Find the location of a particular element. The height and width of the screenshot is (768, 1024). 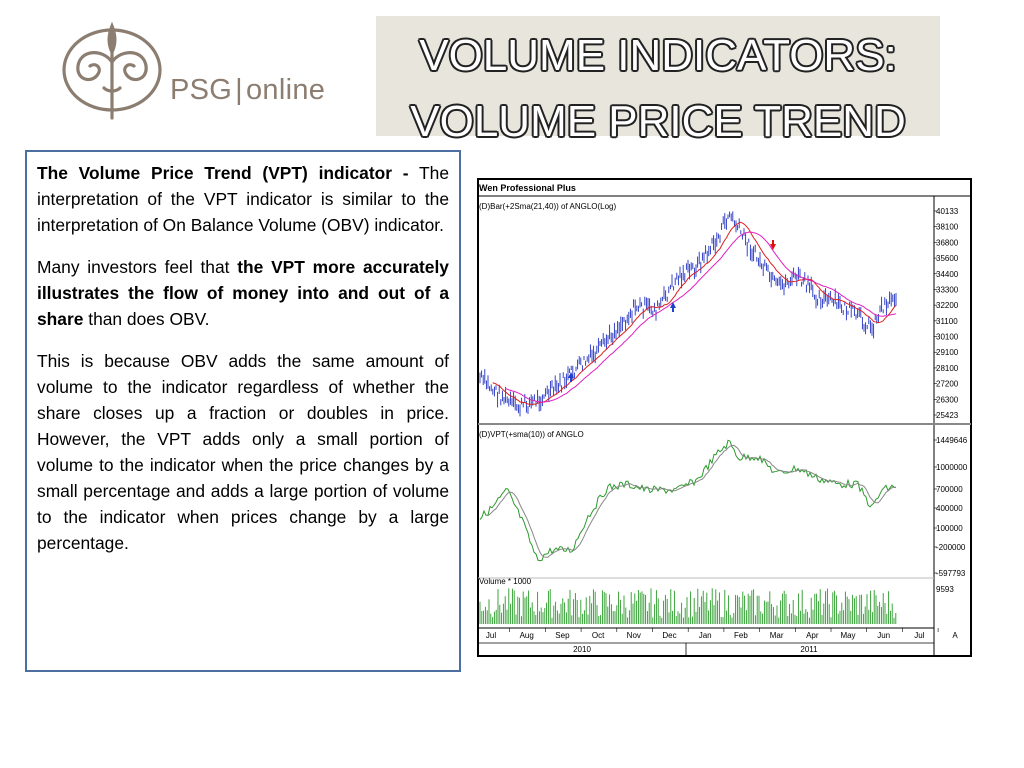

month-label: A is located at coordinates (955, 635).